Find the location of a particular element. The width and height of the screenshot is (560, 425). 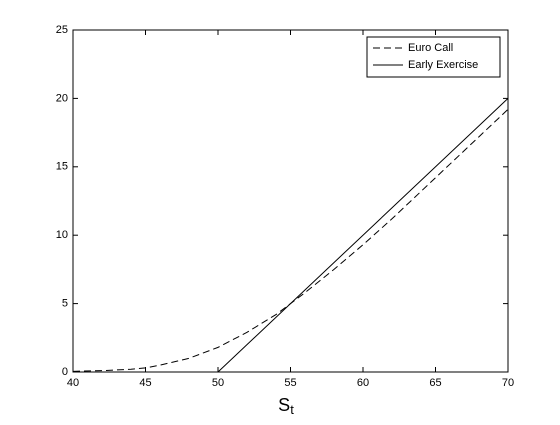

x-axis-label: St is located at coordinates (286, 406).